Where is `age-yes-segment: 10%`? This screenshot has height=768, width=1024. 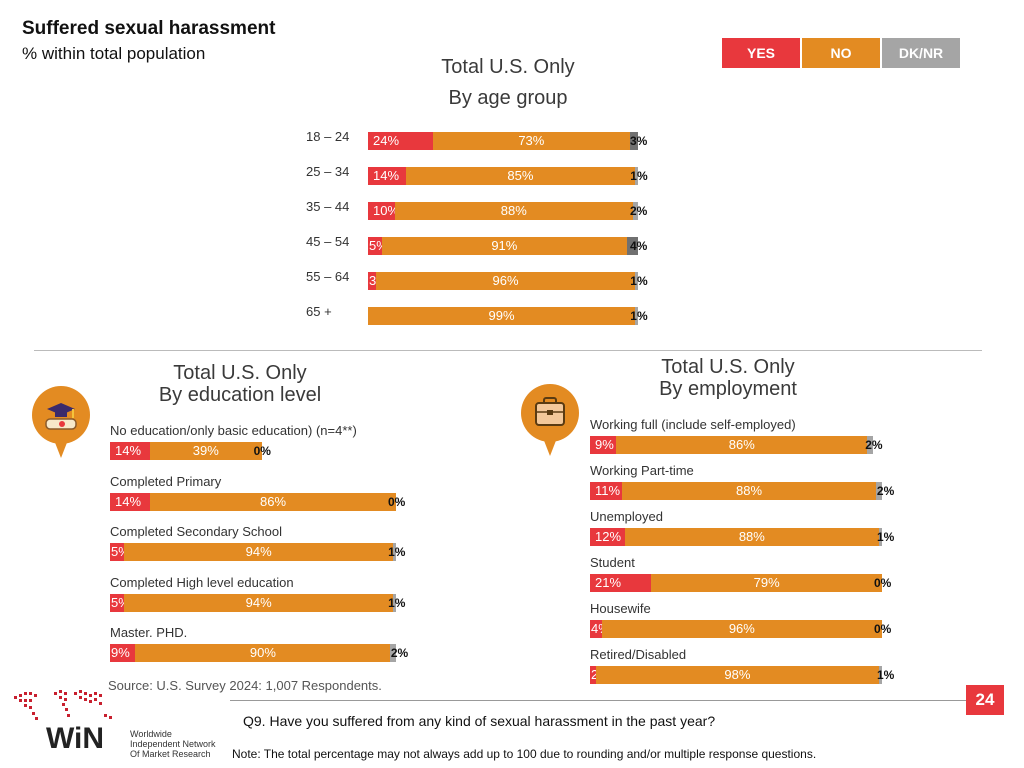 age-yes-segment: 10% is located at coordinates (383, 211).